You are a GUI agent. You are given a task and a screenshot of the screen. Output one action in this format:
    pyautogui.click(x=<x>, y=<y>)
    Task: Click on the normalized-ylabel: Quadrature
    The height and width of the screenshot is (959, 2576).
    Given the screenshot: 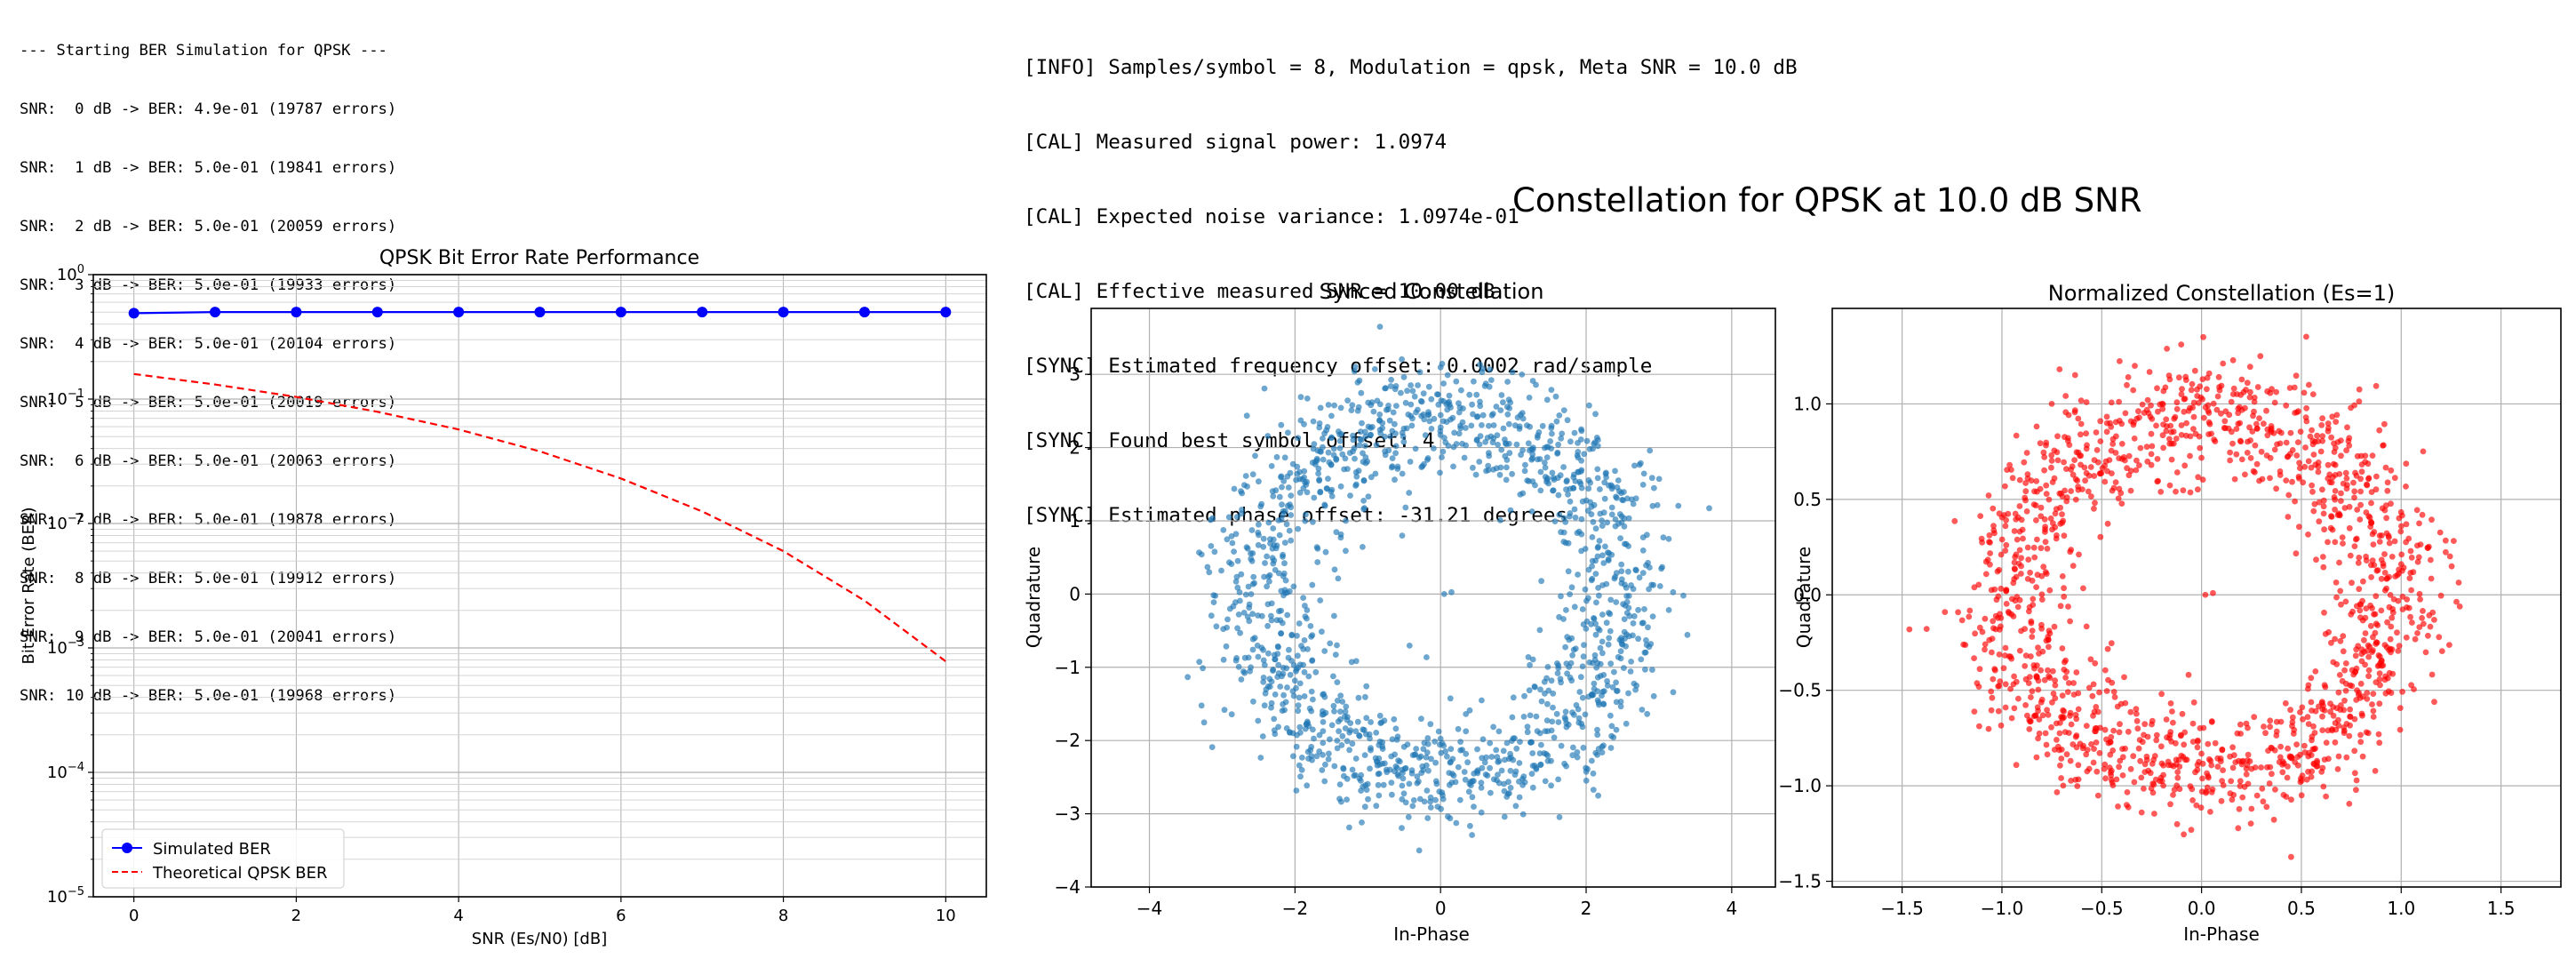 What is the action you would take?
    pyautogui.click(x=1803, y=598)
    